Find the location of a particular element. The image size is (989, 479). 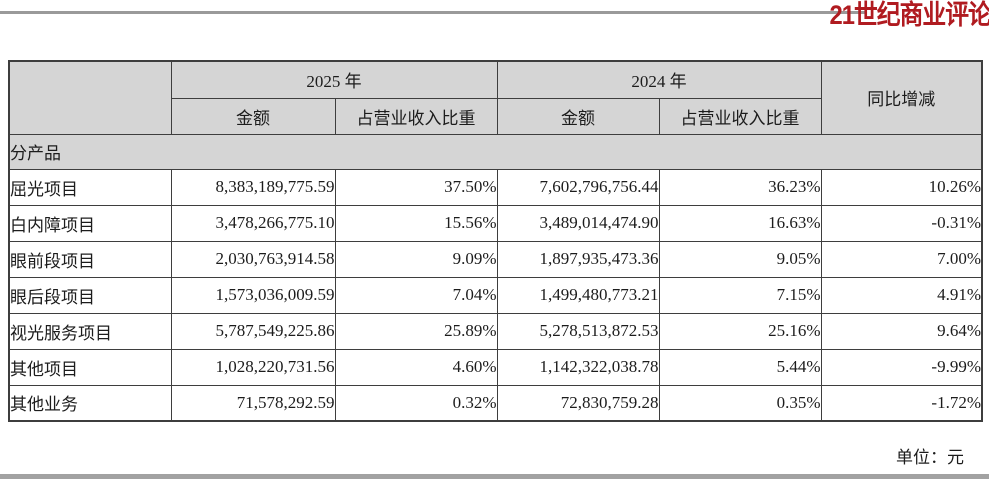

cell-ratio-2024: 16.63% is located at coordinates (740, 223).